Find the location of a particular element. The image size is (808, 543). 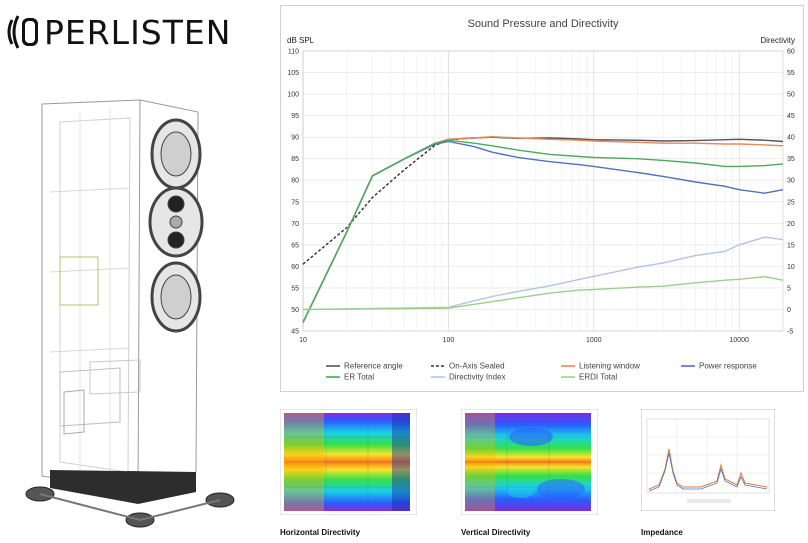

x-tick-label: 1000 is located at coordinates (594, 340).